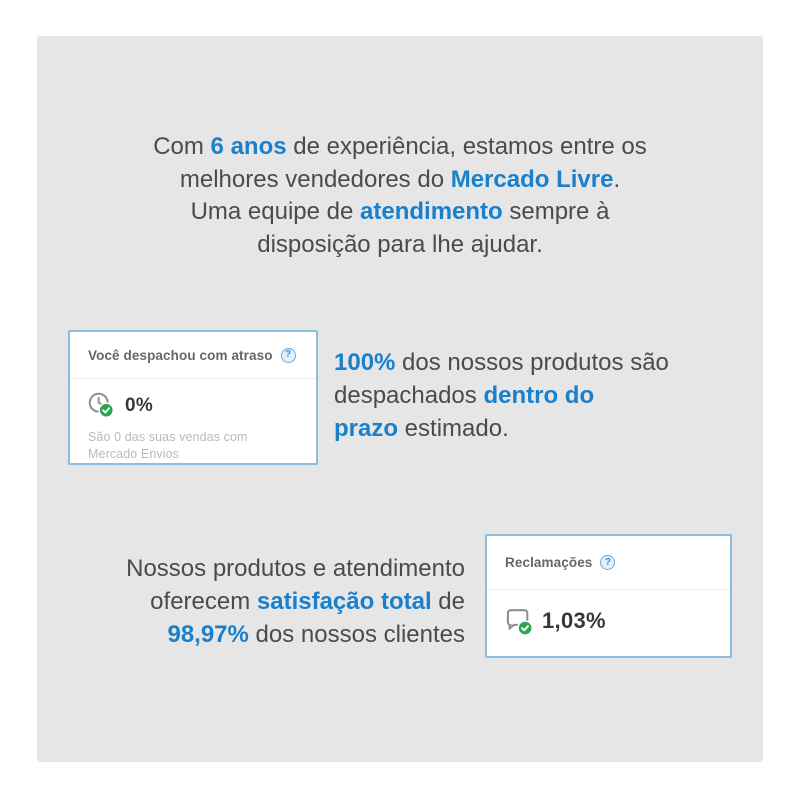 The height and width of the screenshot is (800, 800). Describe the element at coordinates (607, 621) in the screenshot. I see `claims-metric-row: 1,03%` at that location.